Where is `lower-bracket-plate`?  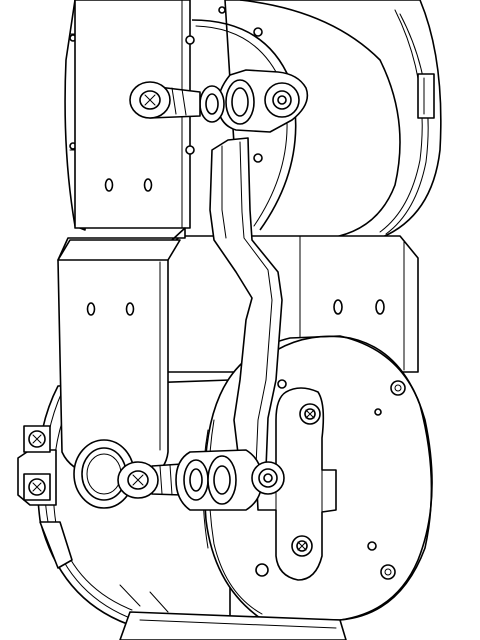 lower-bracket-plate is located at coordinates (121, 352).